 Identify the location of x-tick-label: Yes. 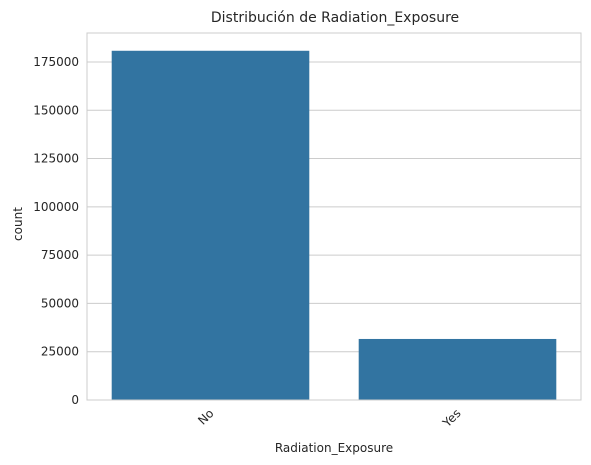
(451, 418).